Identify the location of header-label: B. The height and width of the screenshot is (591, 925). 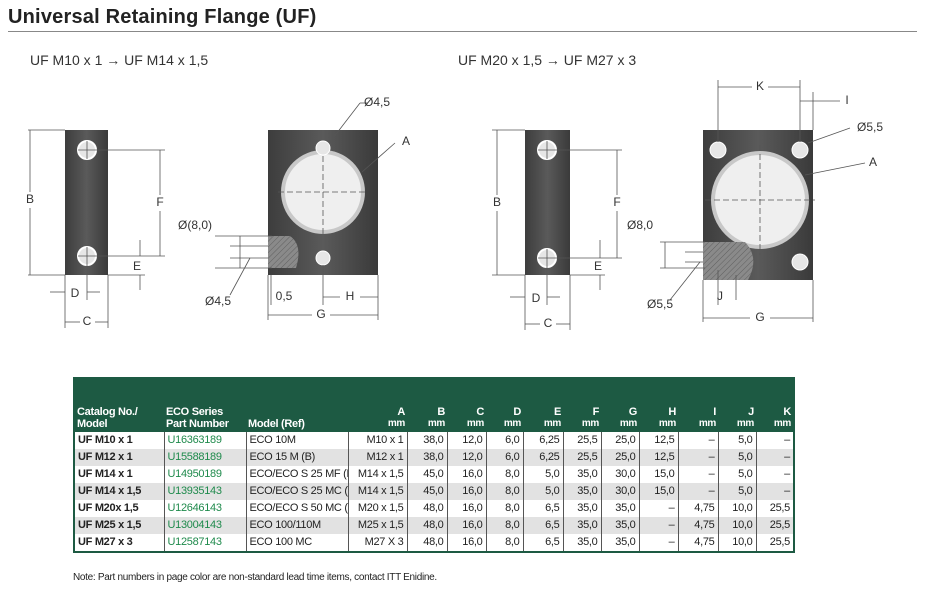
(441, 412).